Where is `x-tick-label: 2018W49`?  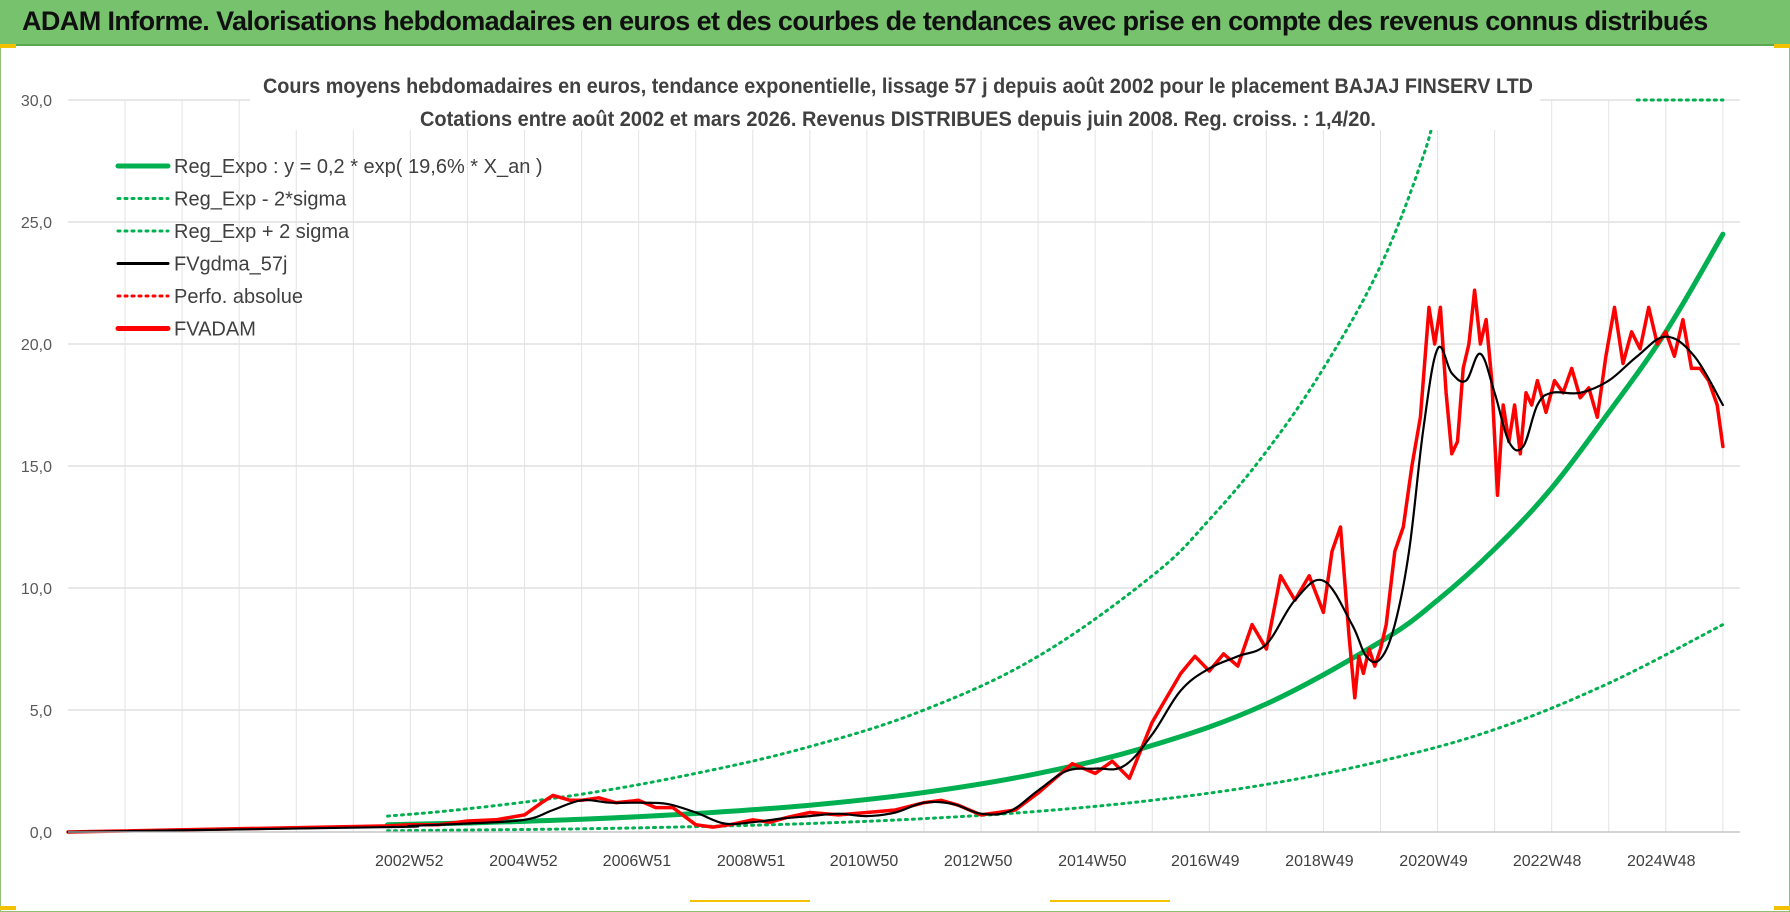 x-tick-label: 2018W49 is located at coordinates (1319, 861).